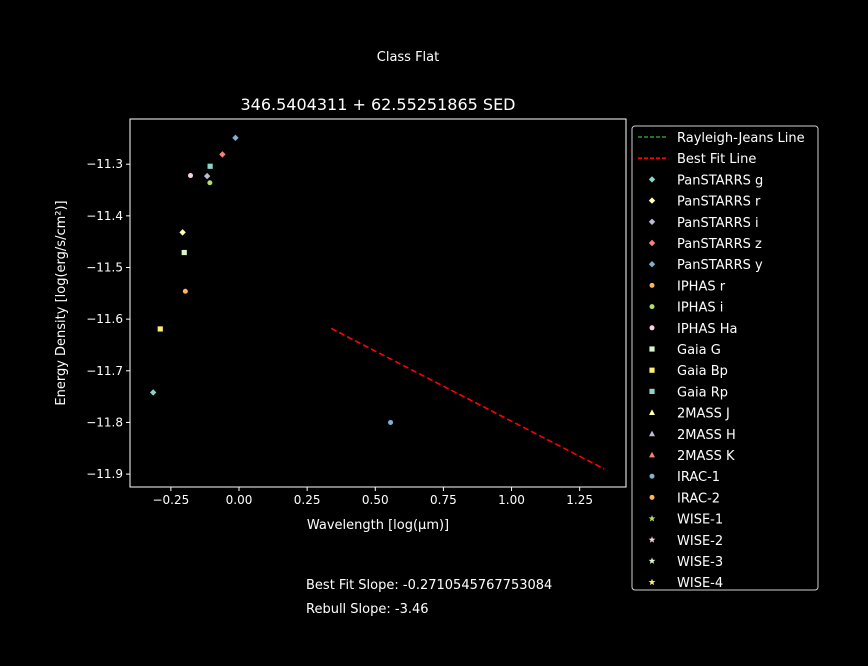 This screenshot has height=666, width=868. I want to click on x-tick-label: 1.00, so click(511, 500).